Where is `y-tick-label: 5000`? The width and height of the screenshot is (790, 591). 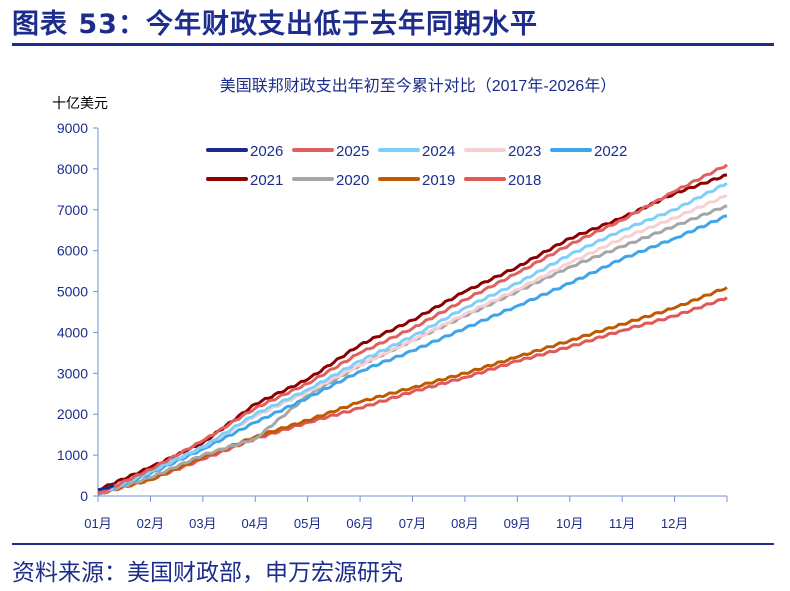
y-tick-label: 5000 is located at coordinates (72, 292).